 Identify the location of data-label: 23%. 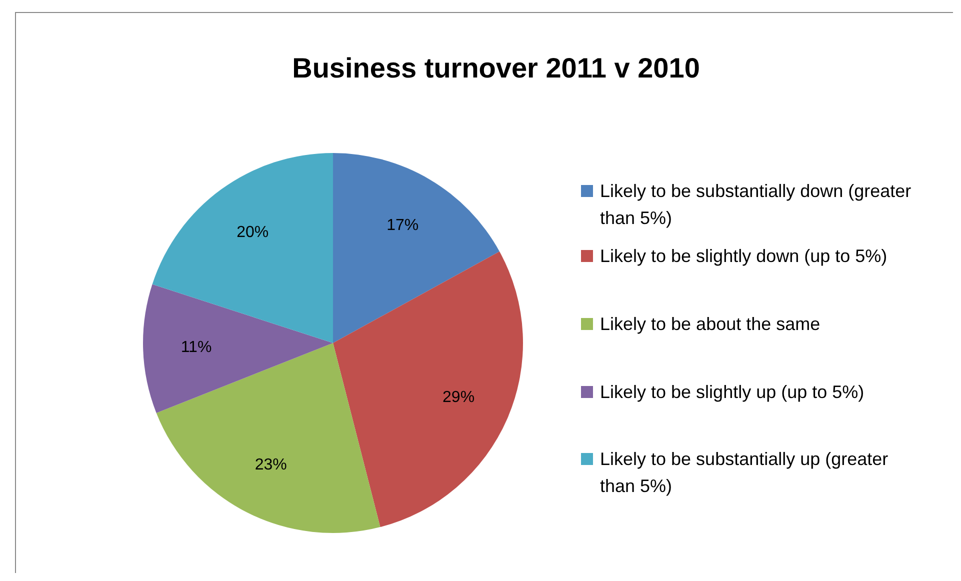
(270, 465).